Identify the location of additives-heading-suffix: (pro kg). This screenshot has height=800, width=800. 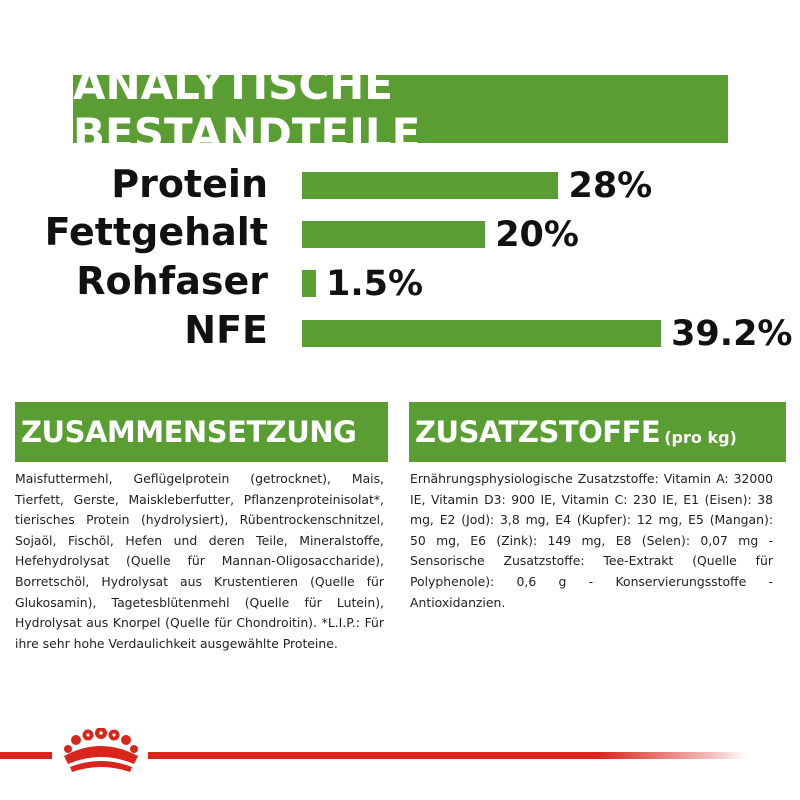
(700, 437).